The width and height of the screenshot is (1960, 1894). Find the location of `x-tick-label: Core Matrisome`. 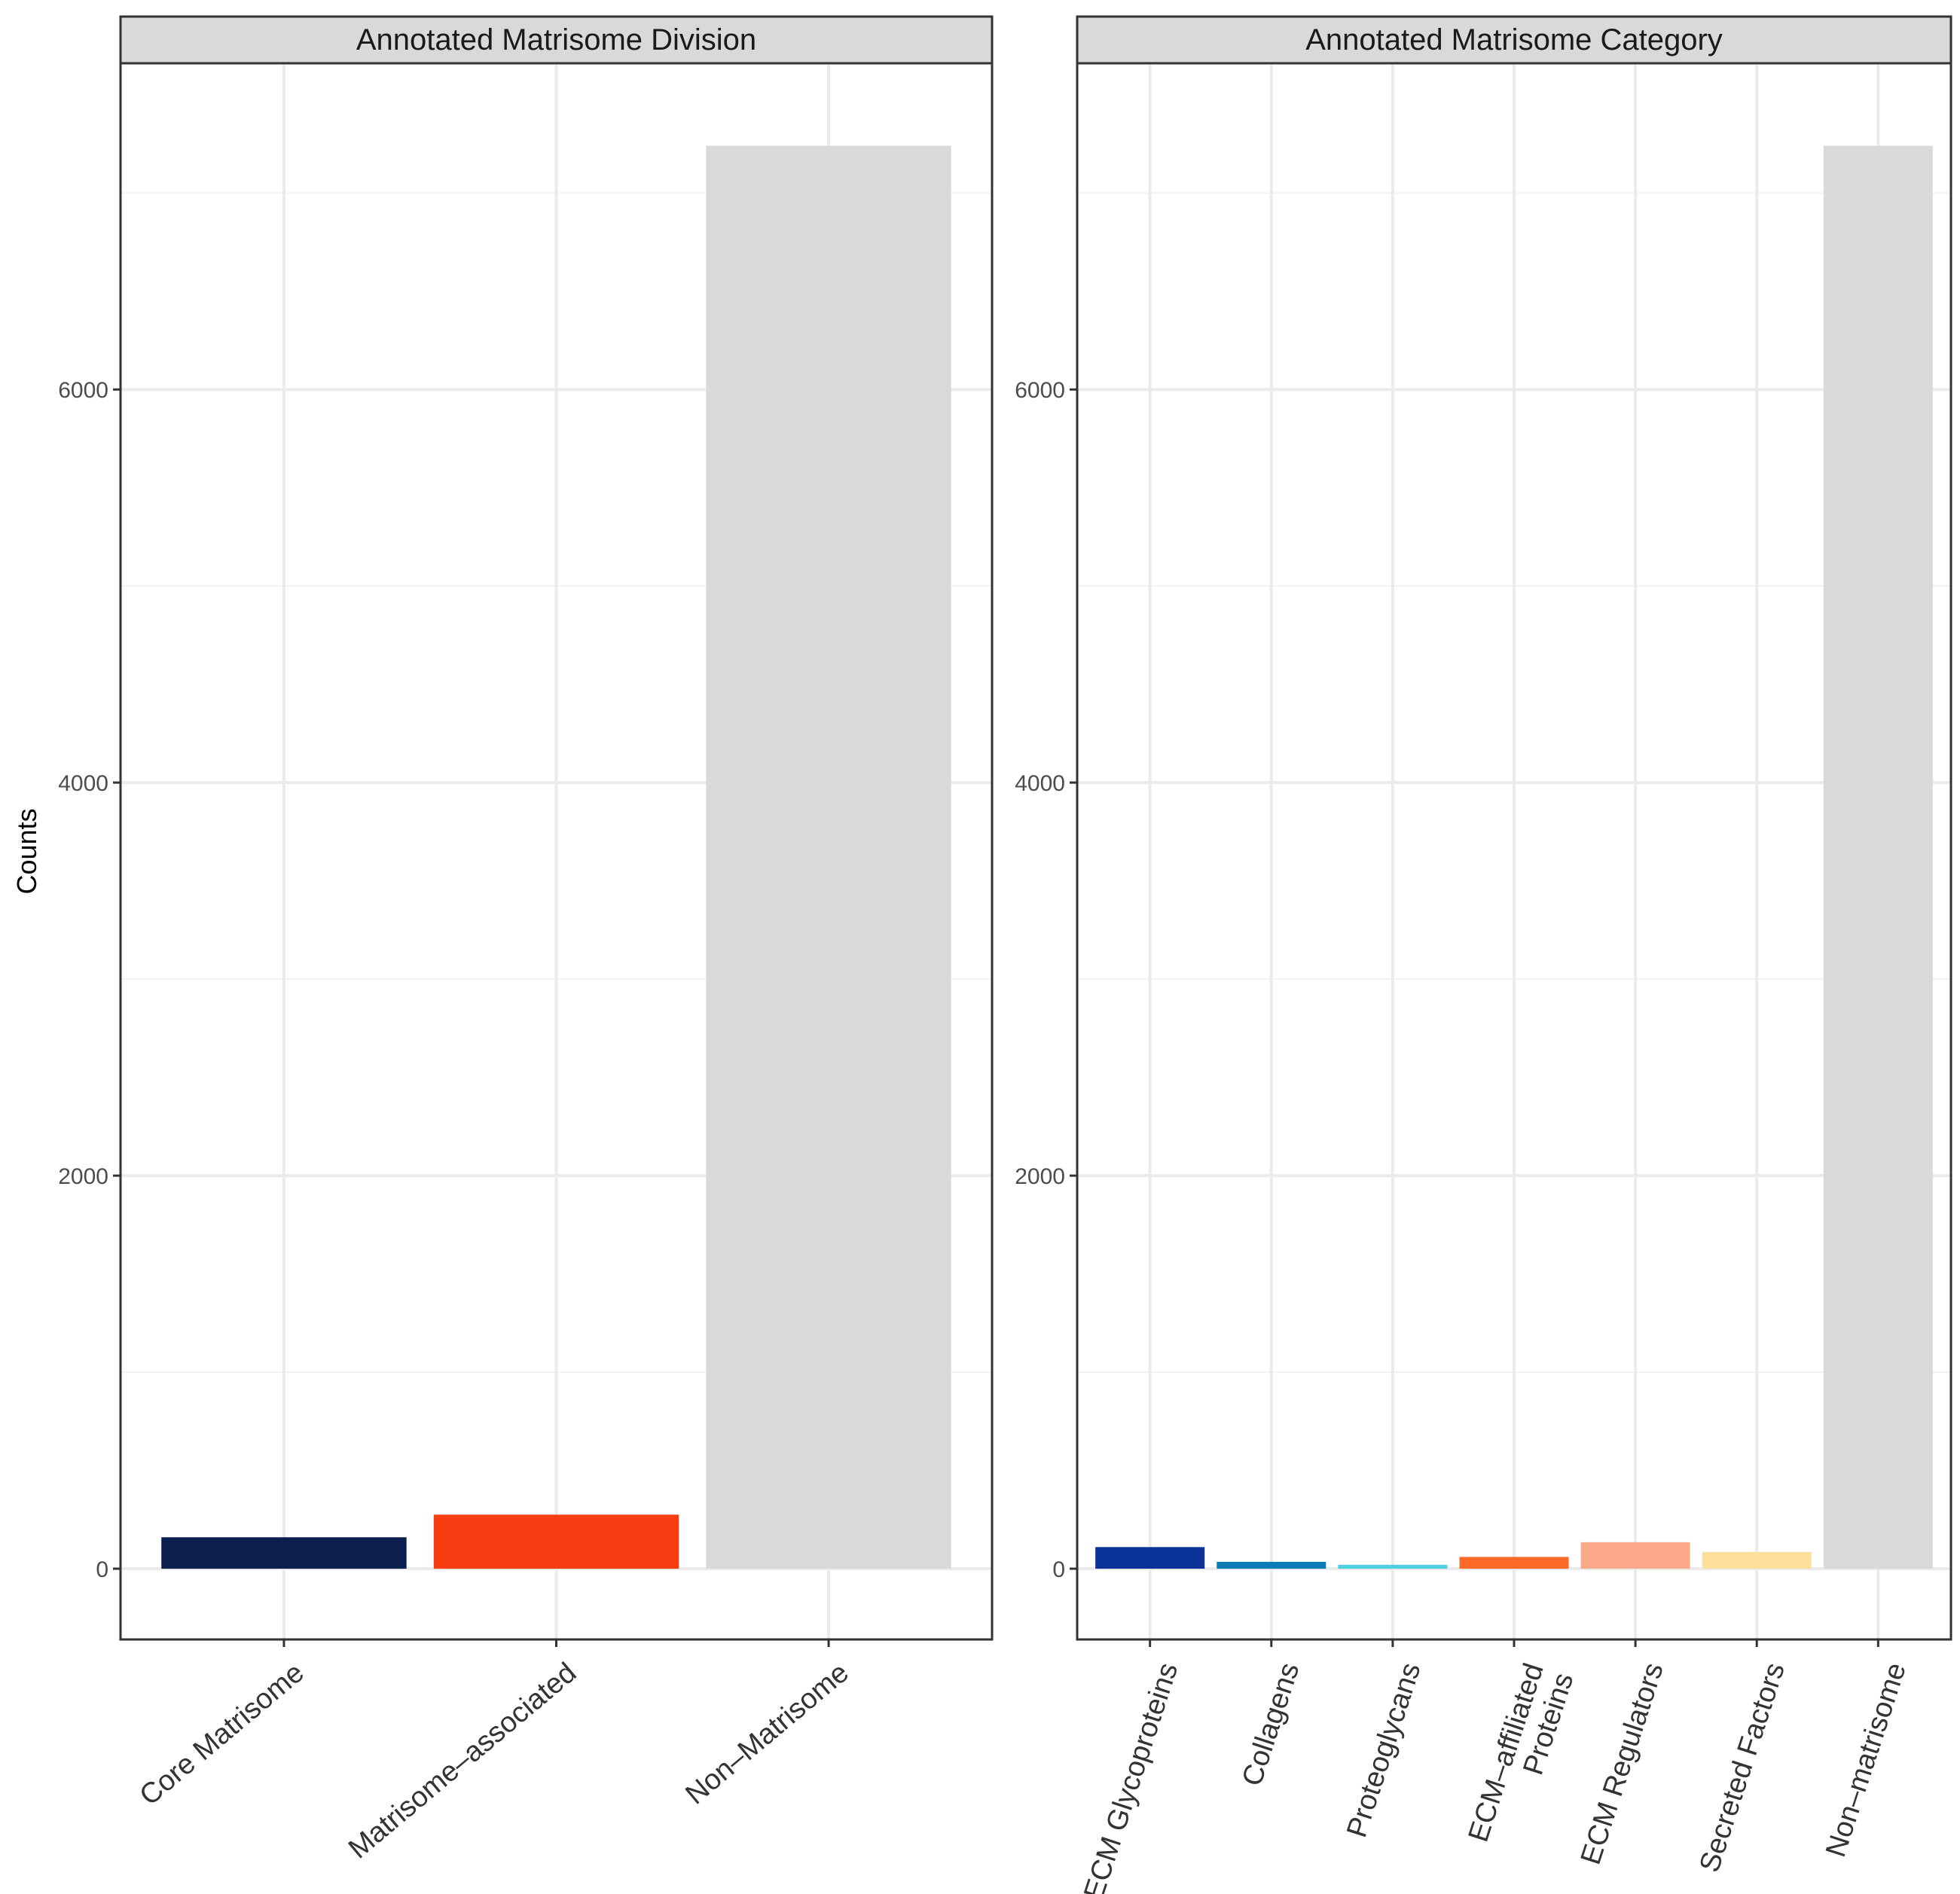

x-tick-label: Core Matrisome is located at coordinates (222, 1734).